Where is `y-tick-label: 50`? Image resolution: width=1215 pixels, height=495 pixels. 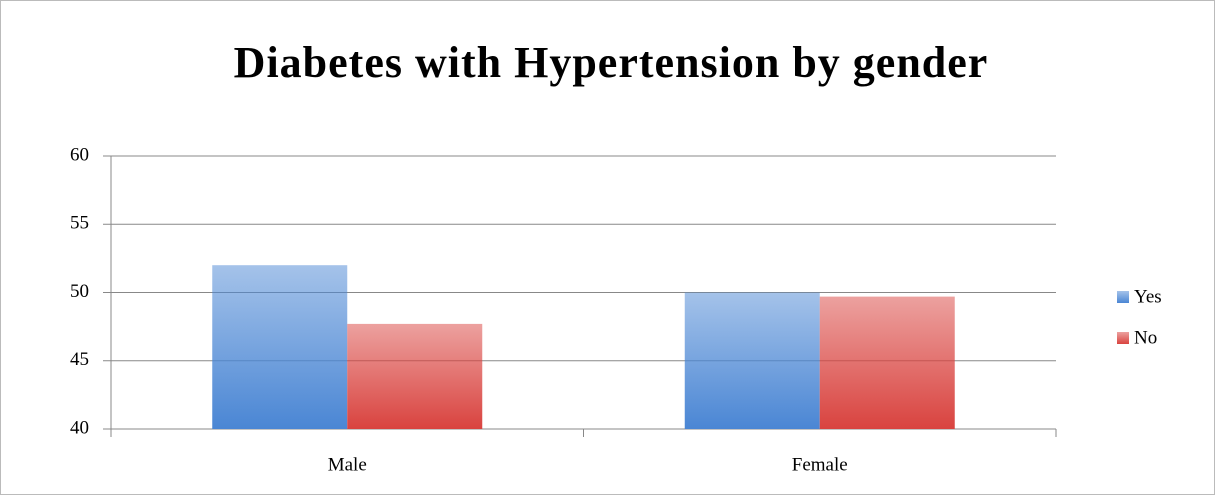
y-tick-label: 50 is located at coordinates (79, 291).